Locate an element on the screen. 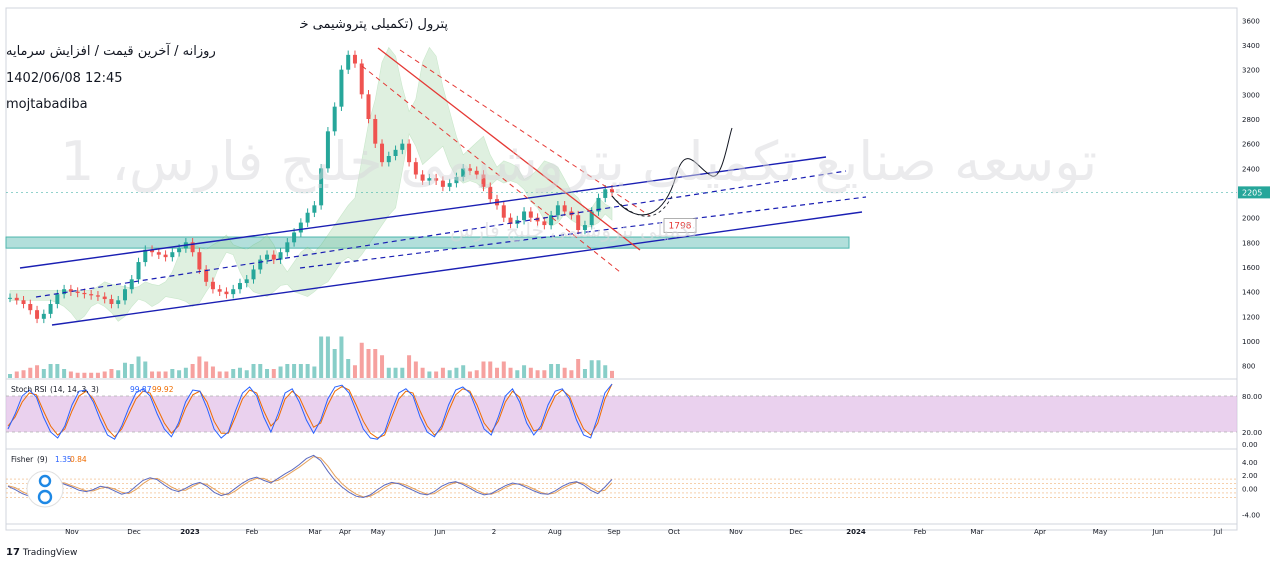 The width and height of the screenshot is (1280, 569). projection-path is located at coordinates (642, 206).